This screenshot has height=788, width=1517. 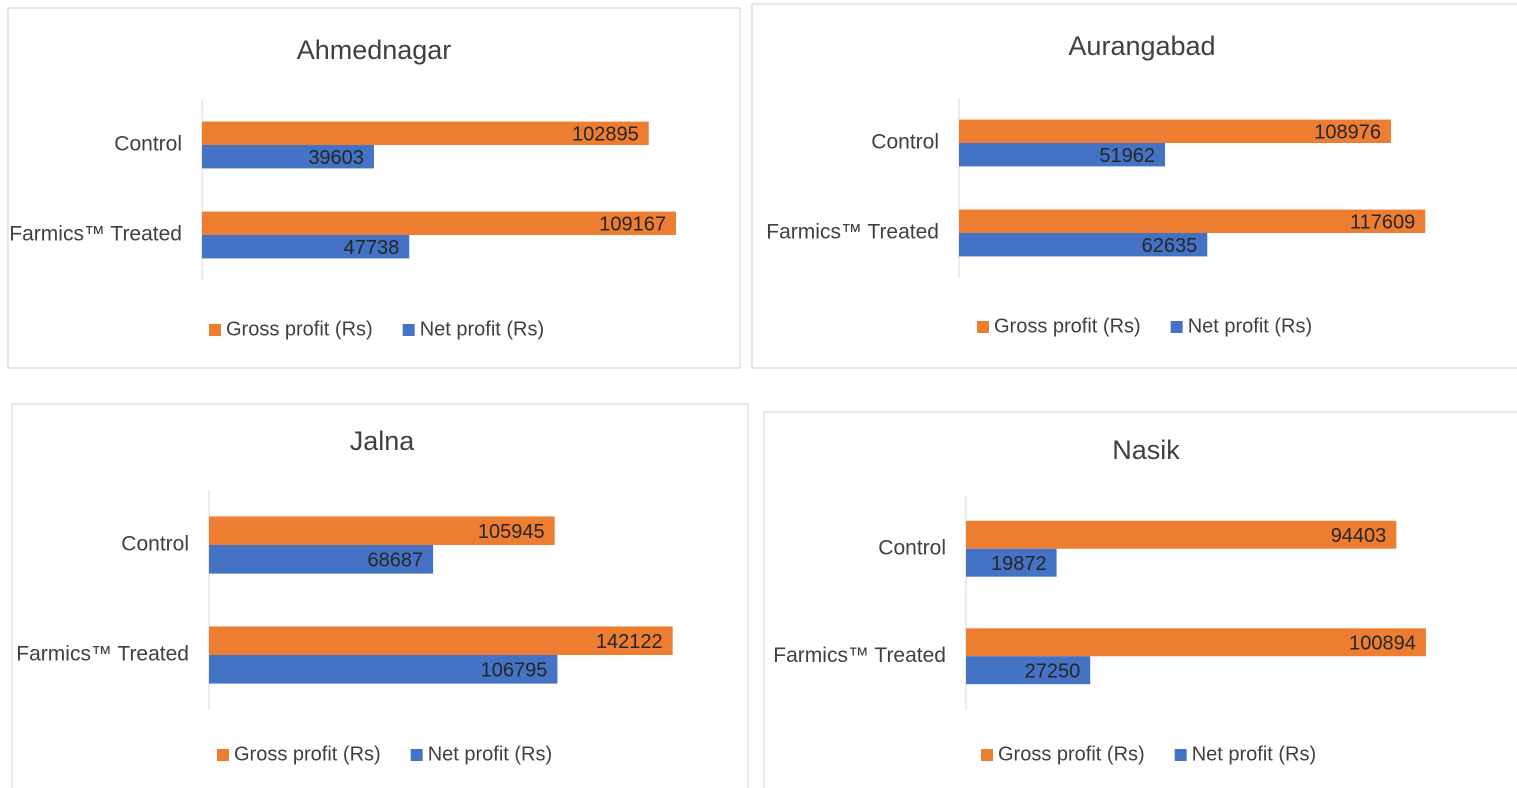 What do you see at coordinates (1141, 46) in the screenshot?
I see `chart-title: Aurangabad` at bounding box center [1141, 46].